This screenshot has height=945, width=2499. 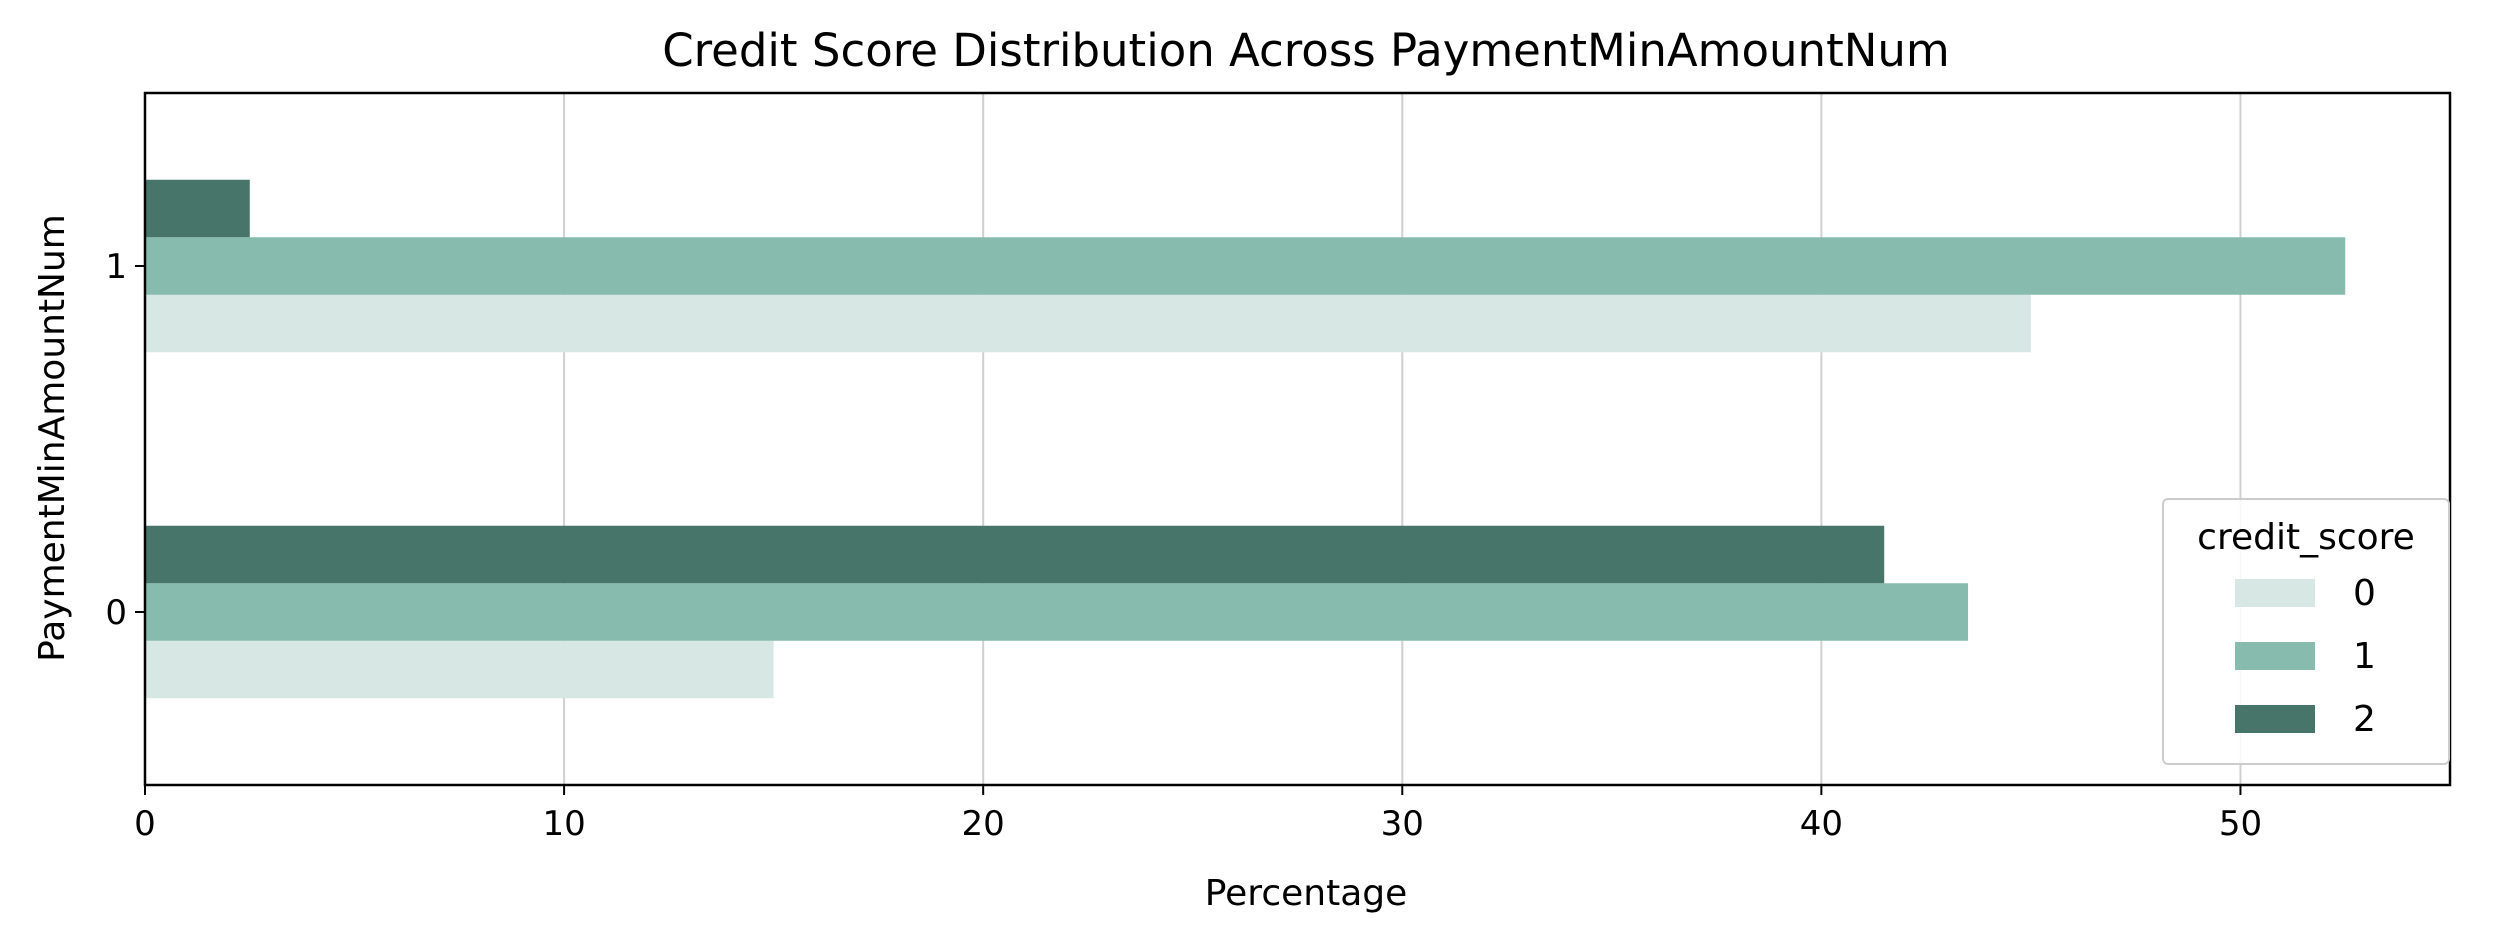 I want to click on x-tick-label-20: 20, so click(x=983, y=824).